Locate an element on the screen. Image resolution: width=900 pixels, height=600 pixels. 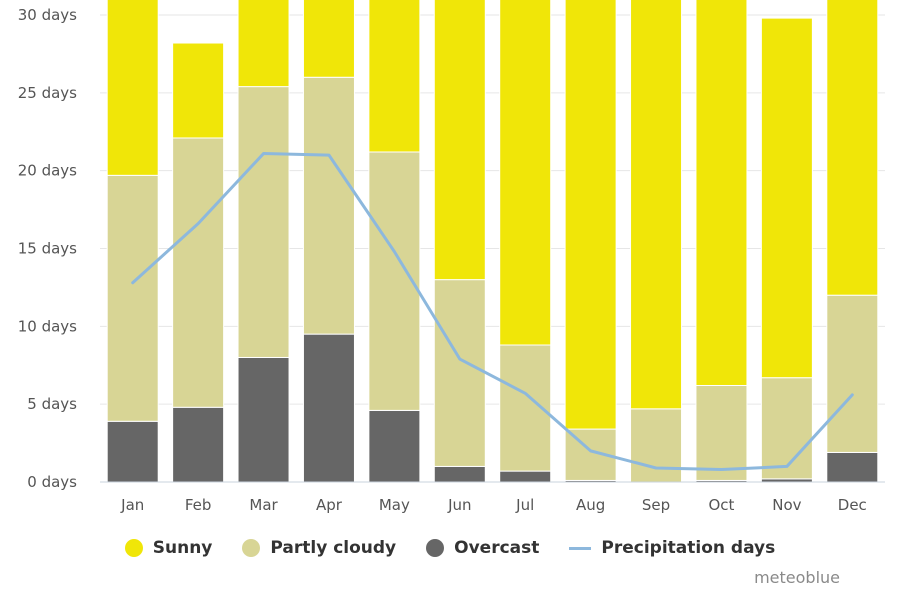
x-tick-label: Nov is located at coordinates (786, 505).